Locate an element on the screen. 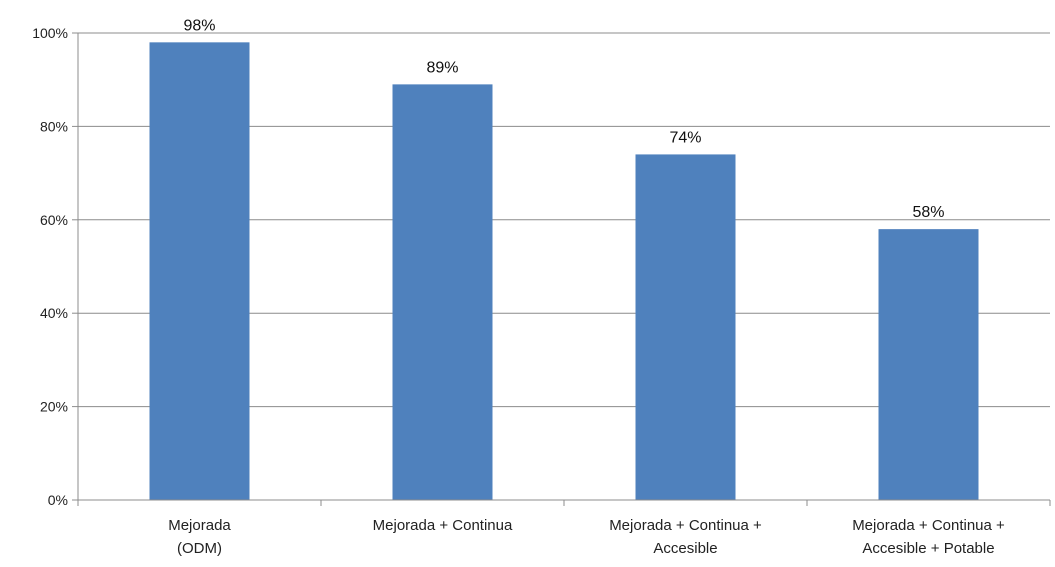  y-tick-label: 80% is located at coordinates (54, 126).